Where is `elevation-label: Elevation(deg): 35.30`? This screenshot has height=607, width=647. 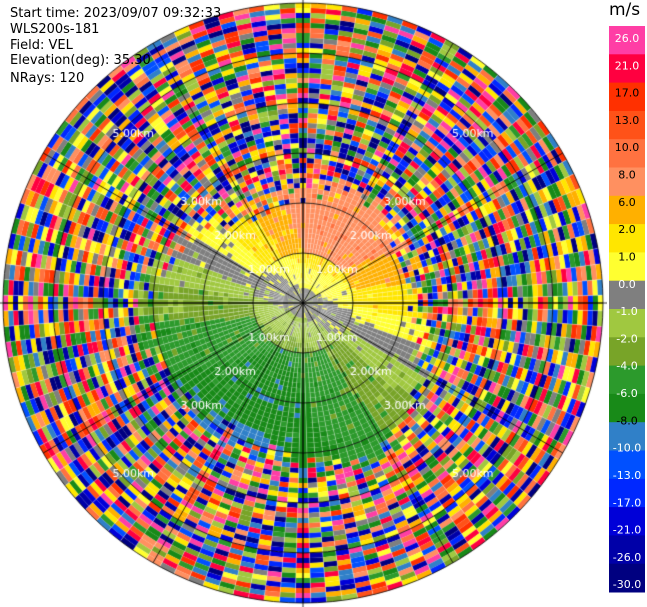 elevation-label: Elevation(deg): 35.30 is located at coordinates (80, 60).